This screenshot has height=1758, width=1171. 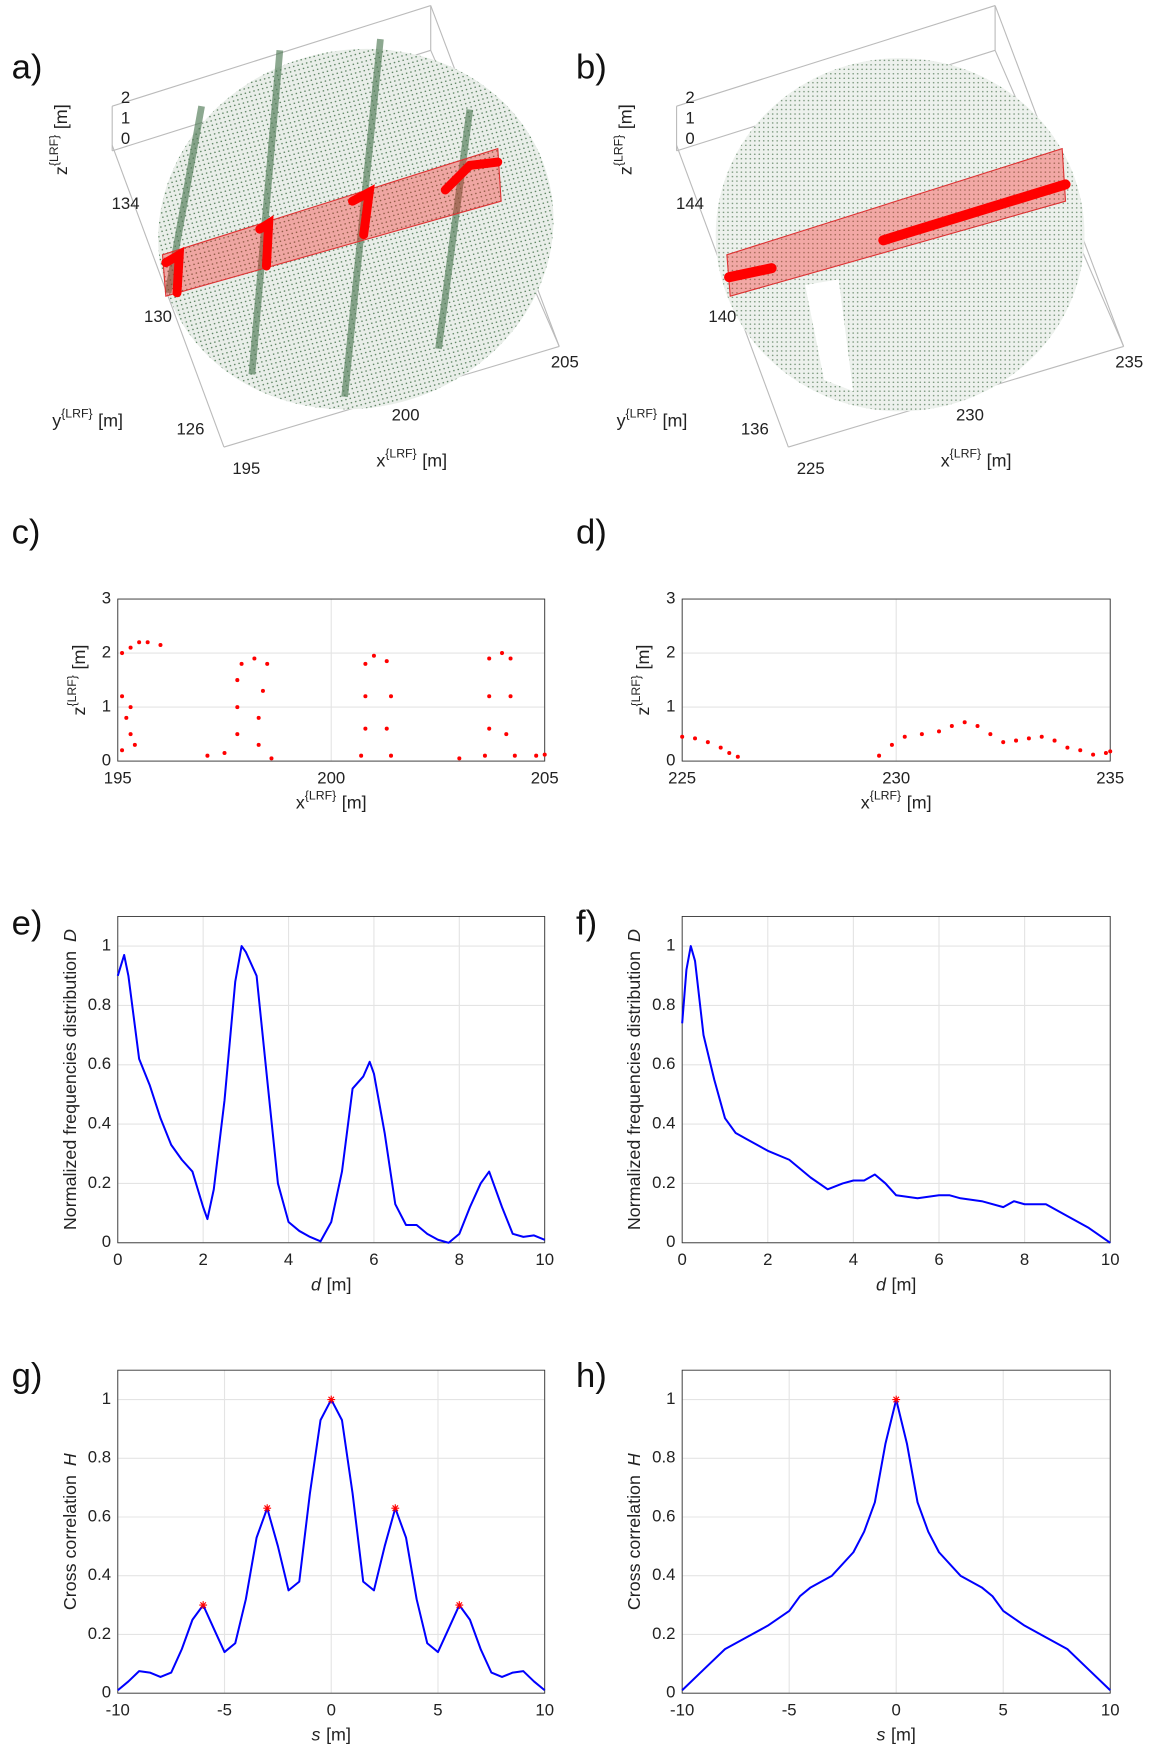 I want to click on y-tick-label: 0.4, so click(x=663, y=1123).